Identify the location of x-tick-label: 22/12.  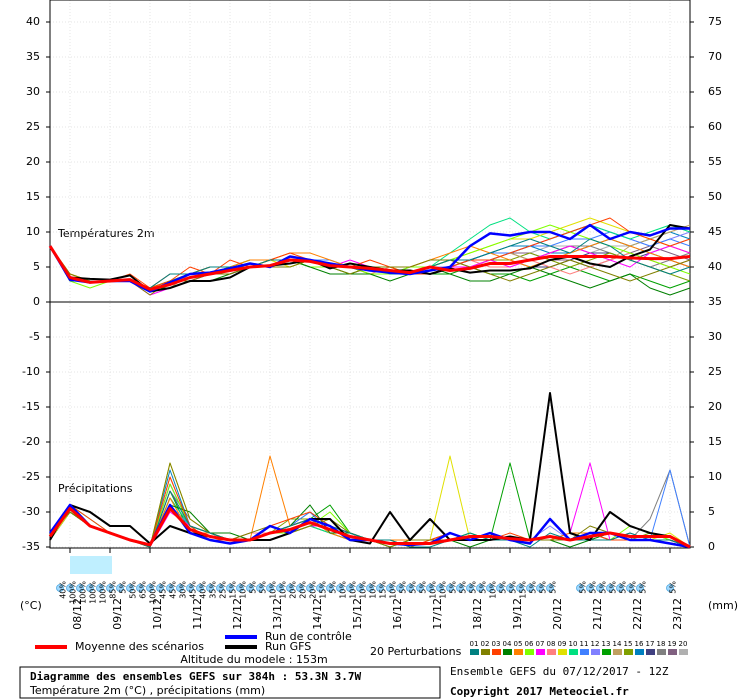
(637, 614).